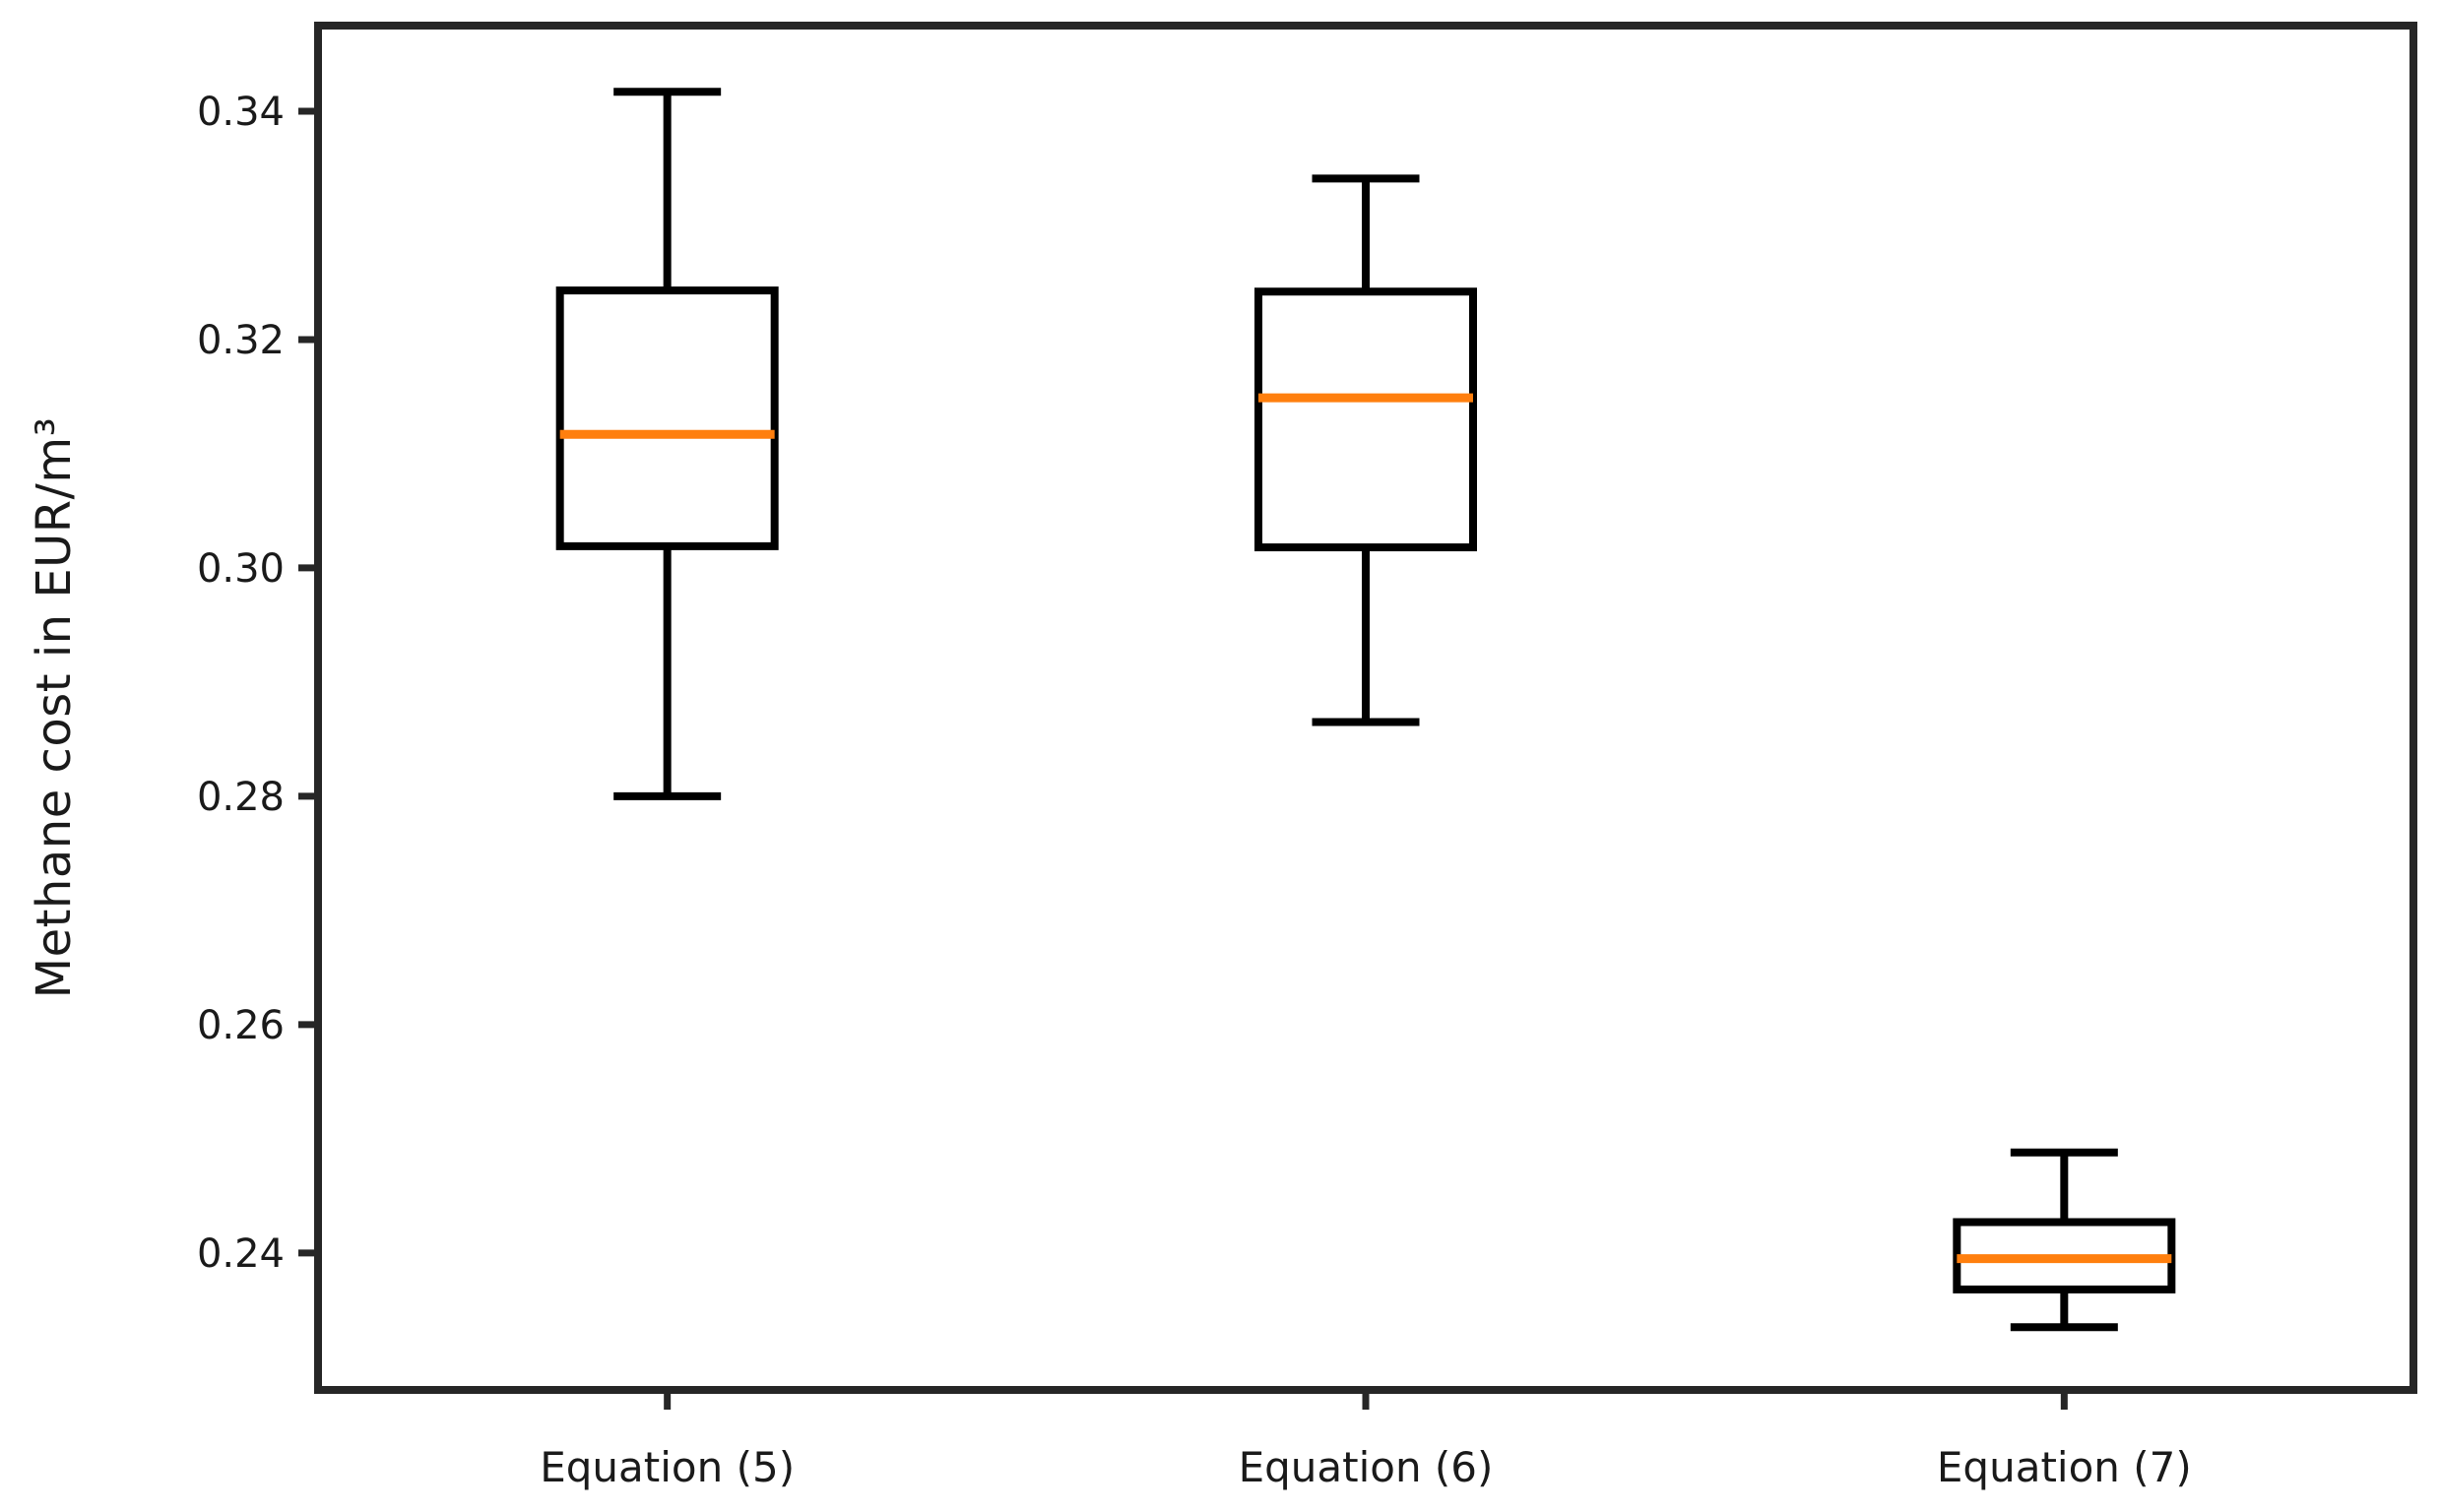 The image size is (2441, 1512). I want to click on y-tick-label: 0.28, so click(241, 797).